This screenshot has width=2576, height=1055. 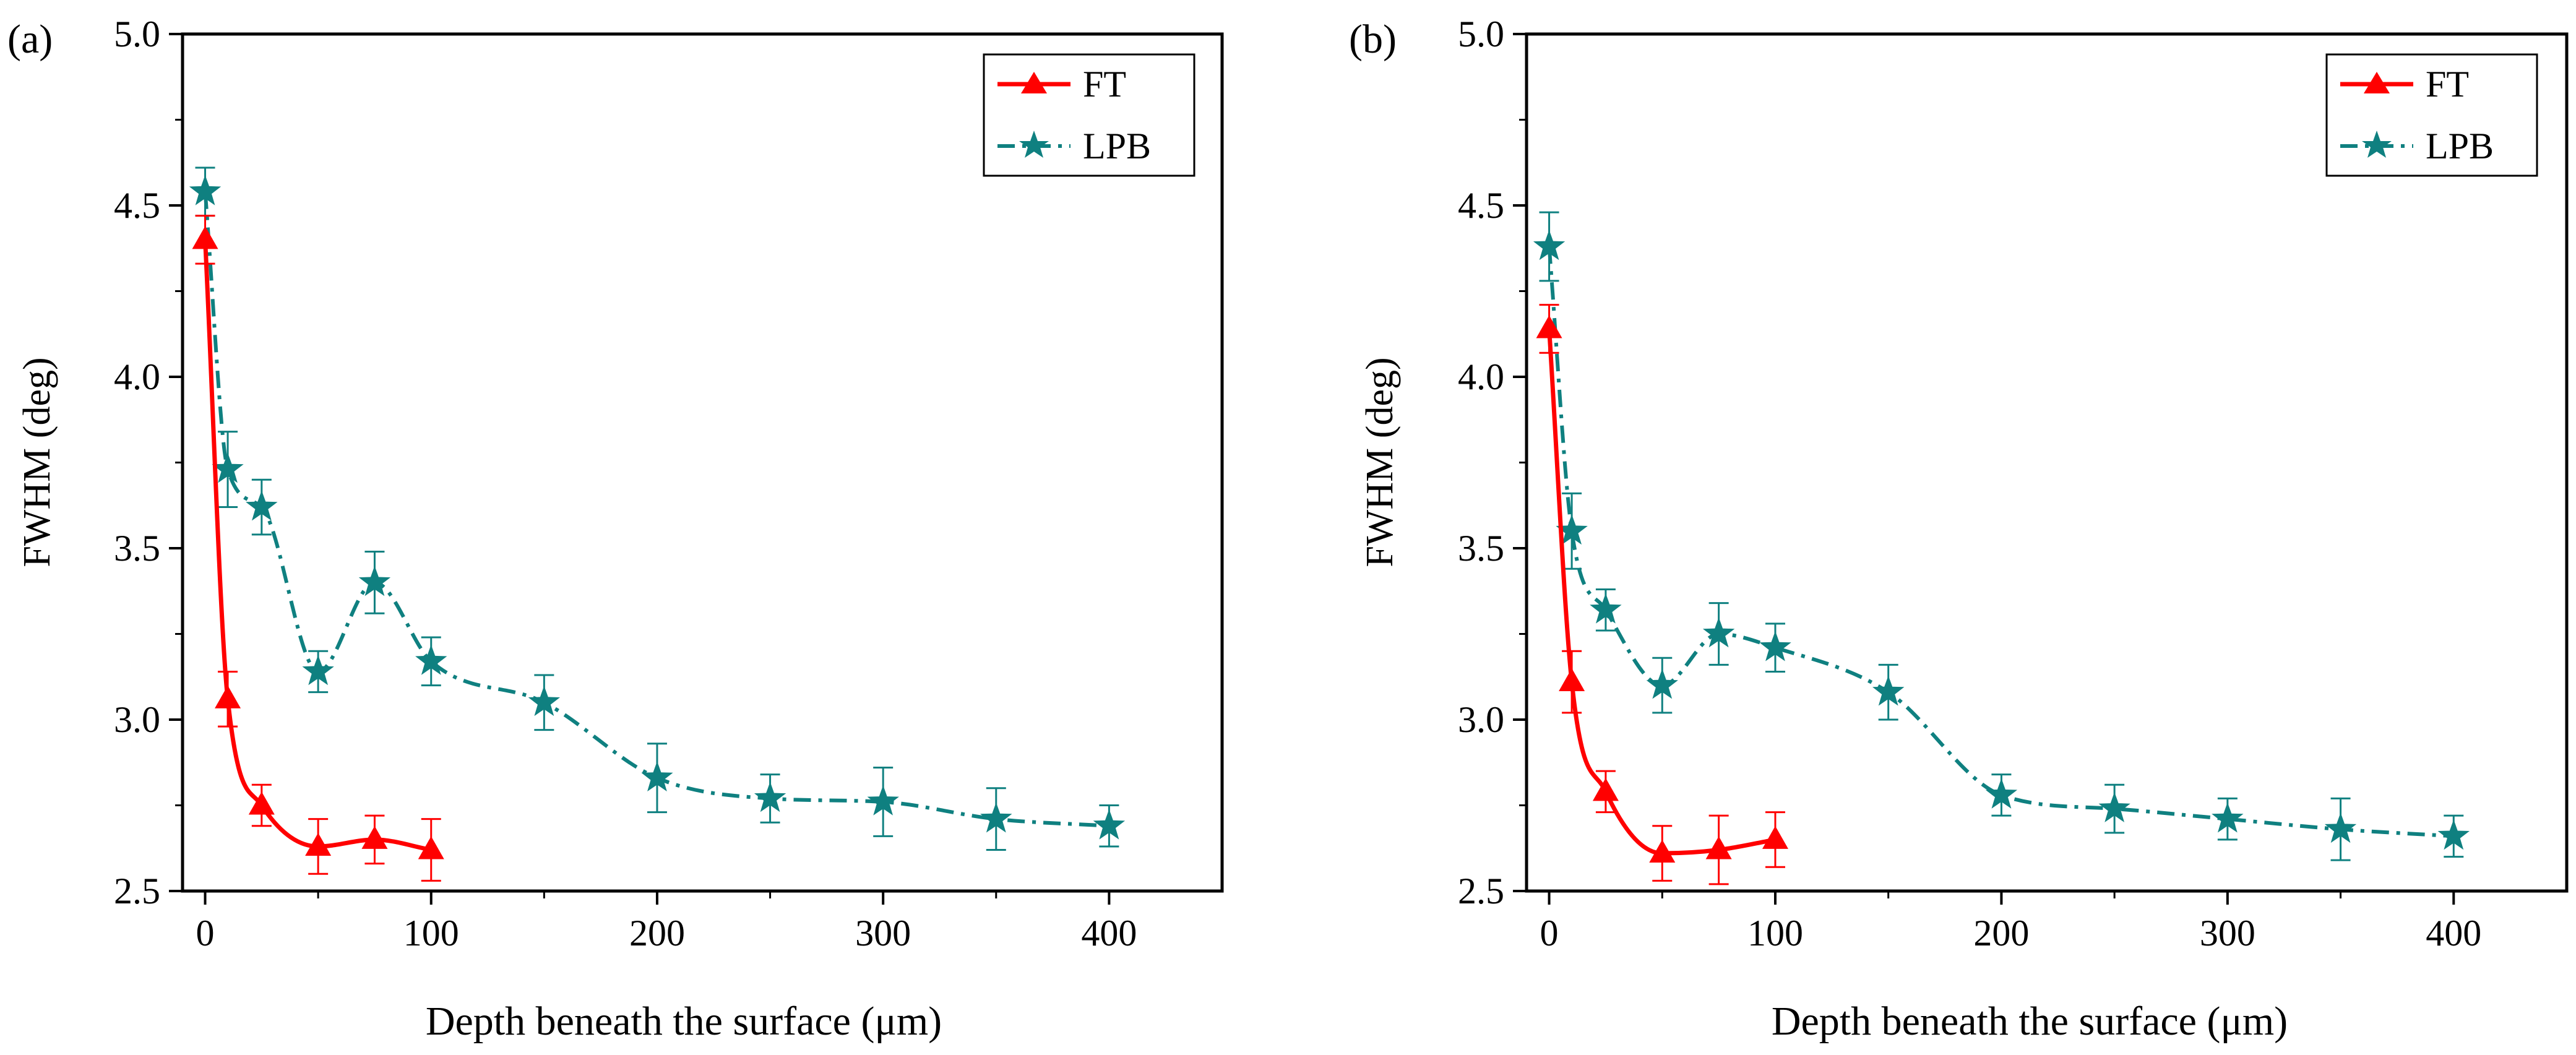 What do you see at coordinates (30, 39) in the screenshot?
I see `panel-label: (a)` at bounding box center [30, 39].